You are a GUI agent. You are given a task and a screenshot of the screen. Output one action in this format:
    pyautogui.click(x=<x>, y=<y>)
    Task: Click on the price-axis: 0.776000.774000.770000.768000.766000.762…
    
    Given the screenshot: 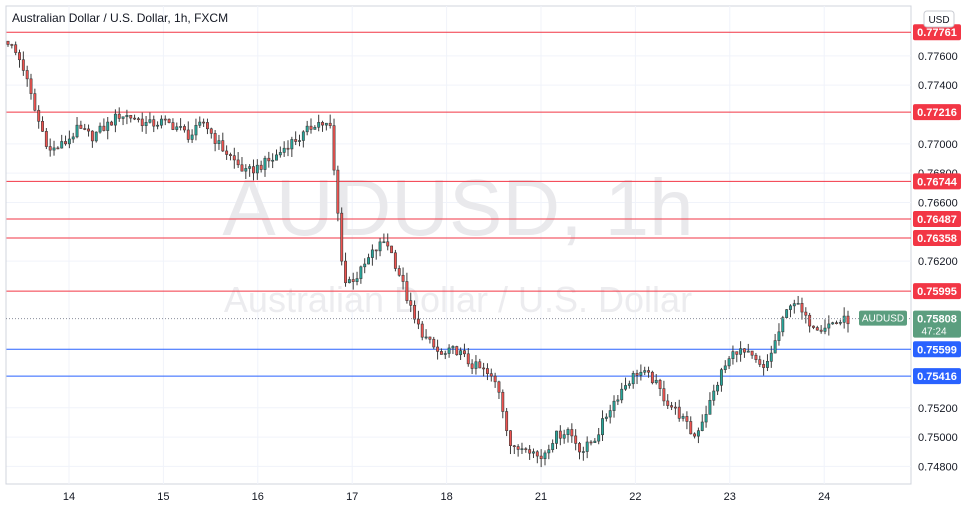 What is the action you would take?
    pyautogui.click(x=937, y=248)
    